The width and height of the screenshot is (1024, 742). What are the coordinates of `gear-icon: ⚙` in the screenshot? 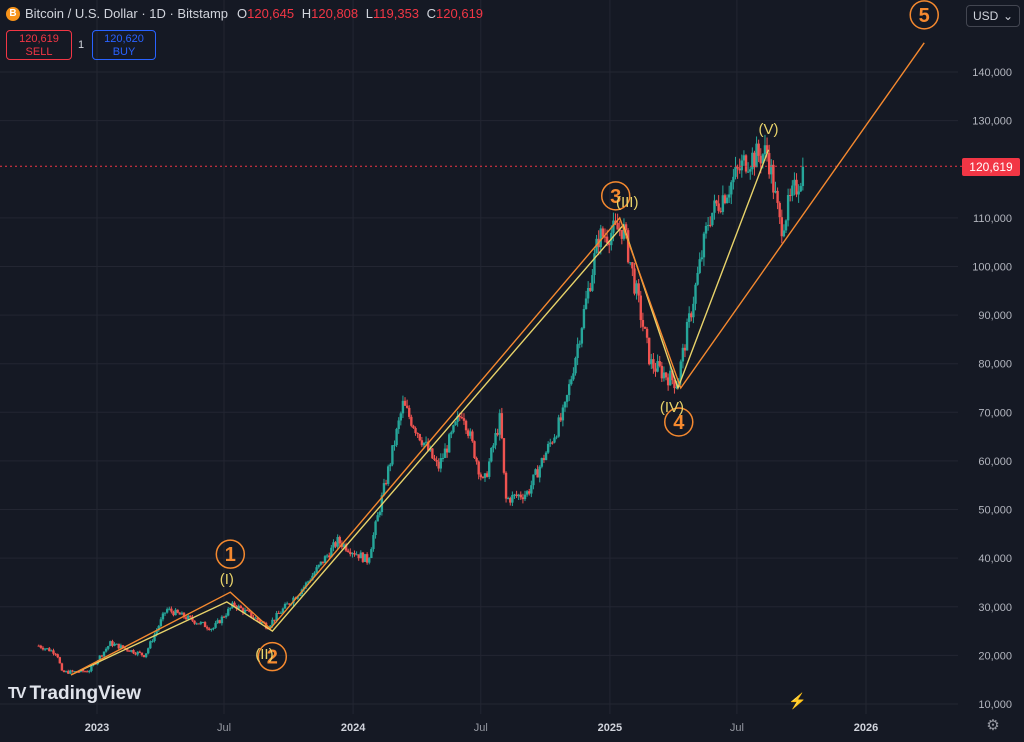 It's located at (993, 725).